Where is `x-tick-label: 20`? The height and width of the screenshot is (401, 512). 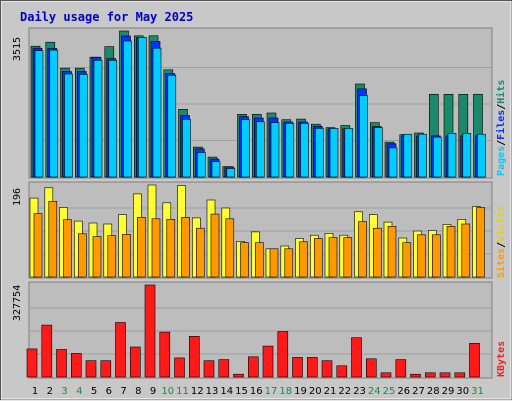 x-tick-label: 20 is located at coordinates (315, 391).